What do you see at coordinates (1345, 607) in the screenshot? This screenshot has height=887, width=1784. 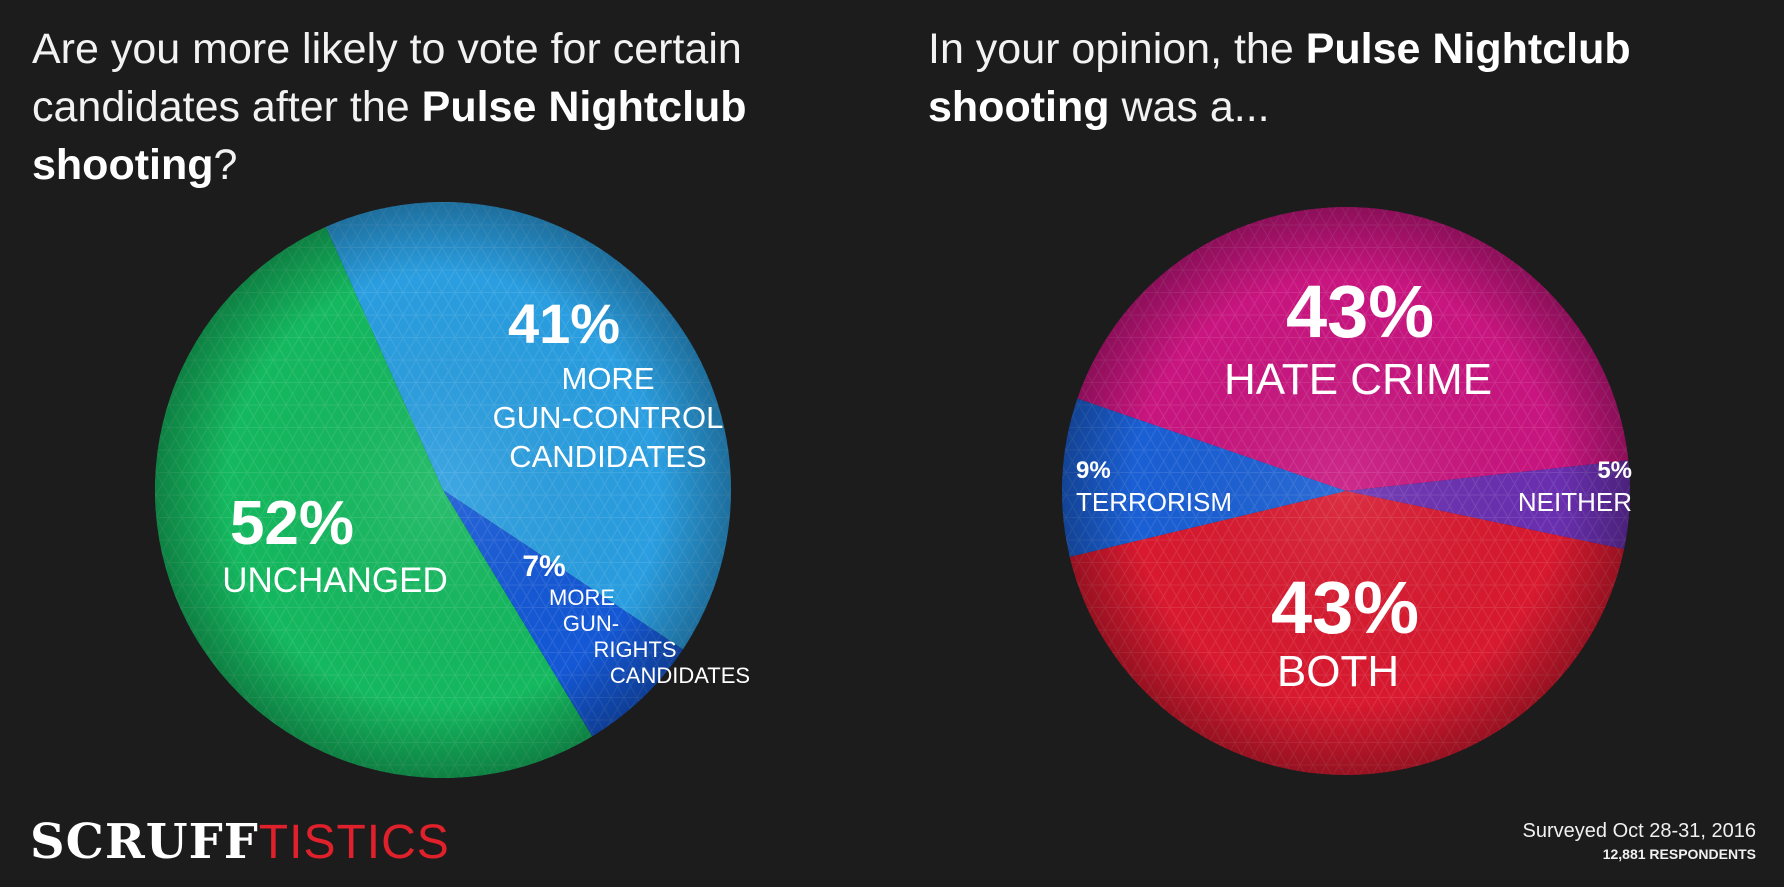 I see `pie-right-value-label-both: 43%` at bounding box center [1345, 607].